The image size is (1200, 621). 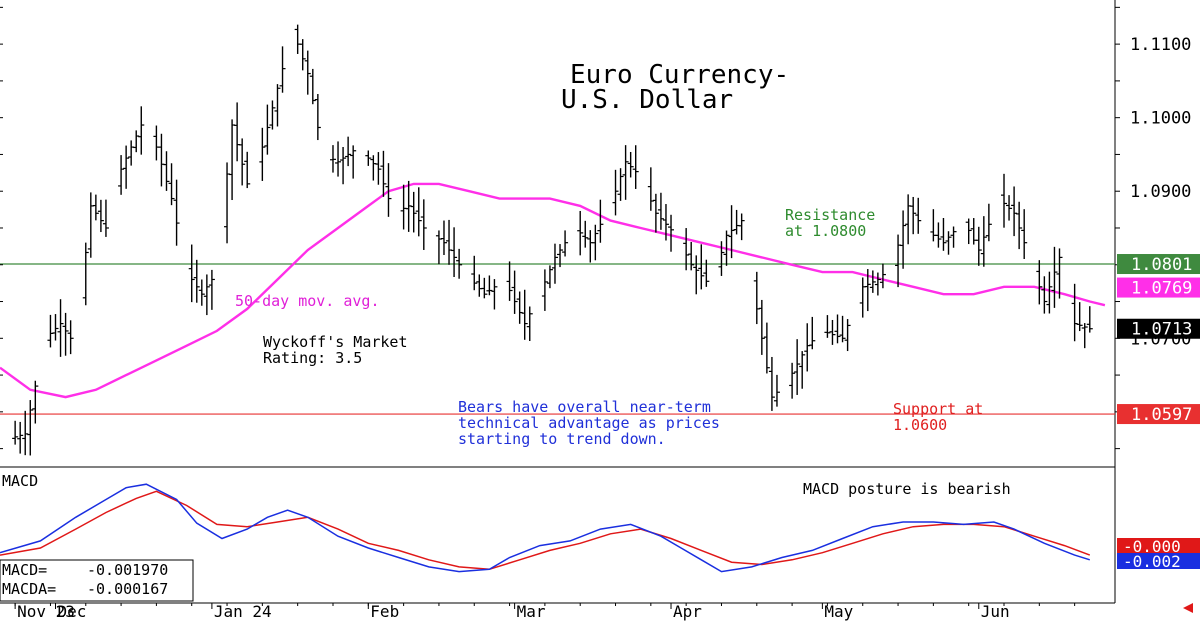 I want to click on level-tag-1-box, so click(x=1158, y=414).